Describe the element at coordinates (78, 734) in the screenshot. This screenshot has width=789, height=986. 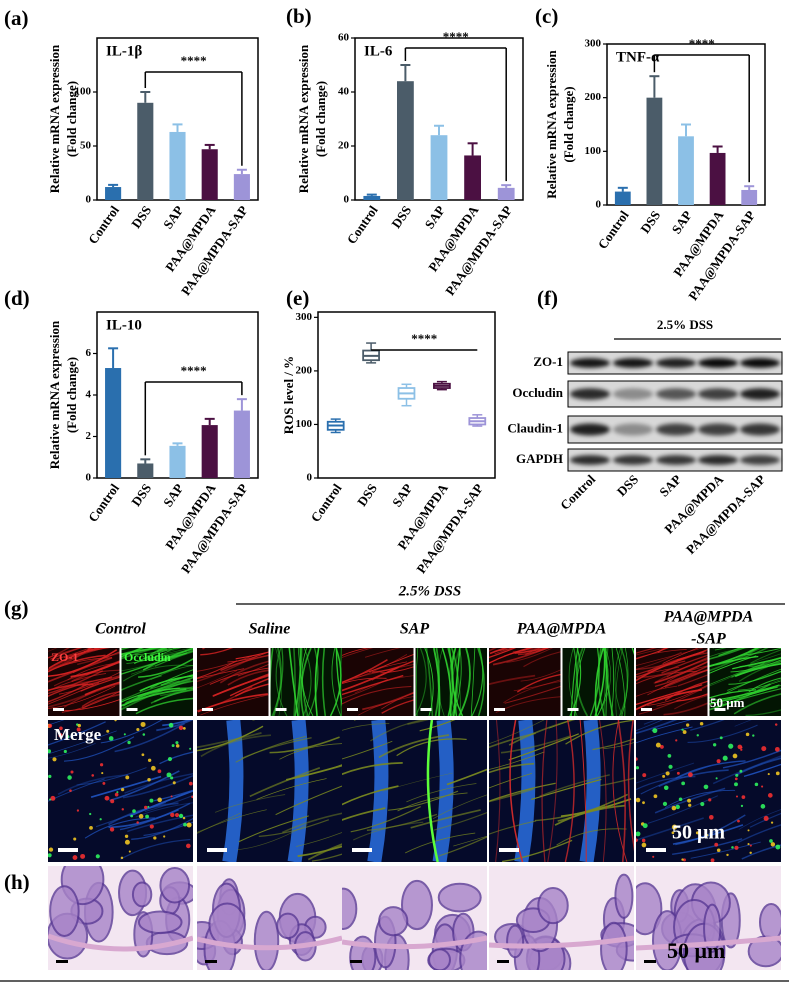
I see `merge-label: Merge` at that location.